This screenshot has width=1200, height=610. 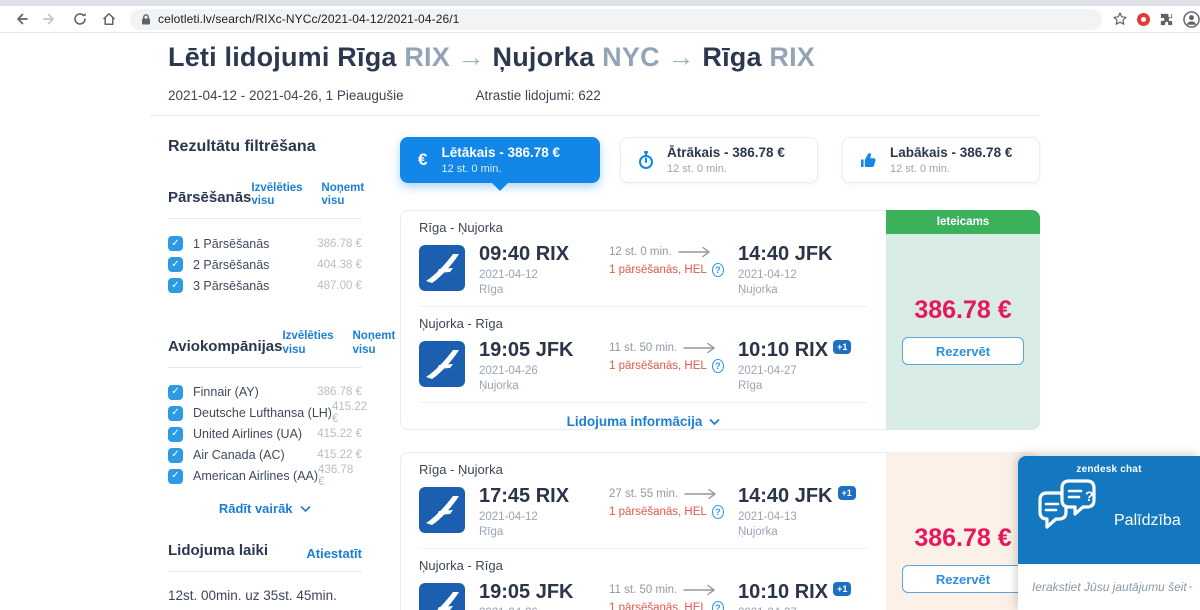 I want to click on show-more-link: Rādīt vairāk, so click(x=265, y=508).